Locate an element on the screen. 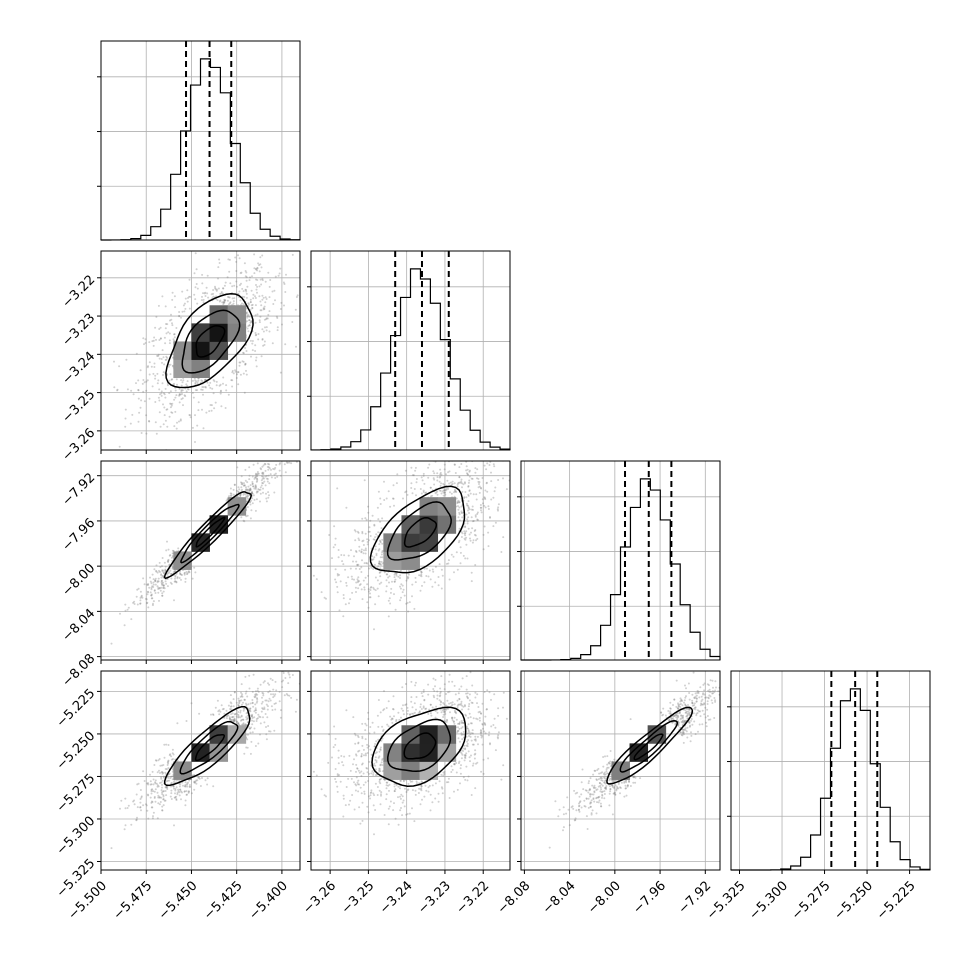  x-tick-label-4-2: −5.300 is located at coordinates (768, 900).